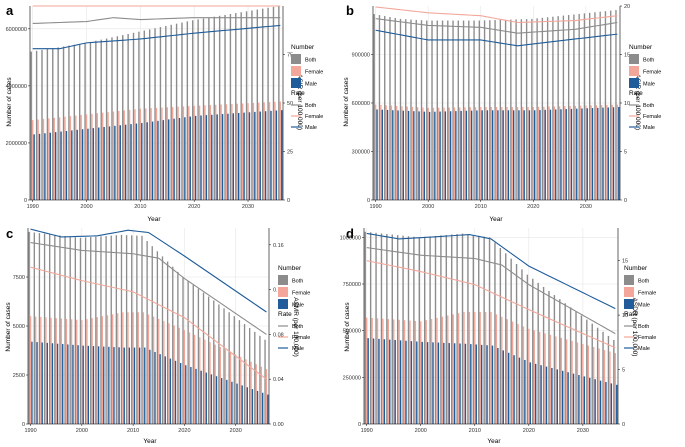 The image size is (685, 447). What do you see at coordinates (283, 292) in the screenshot?
I see `legend-swatch-female` at bounding box center [283, 292].